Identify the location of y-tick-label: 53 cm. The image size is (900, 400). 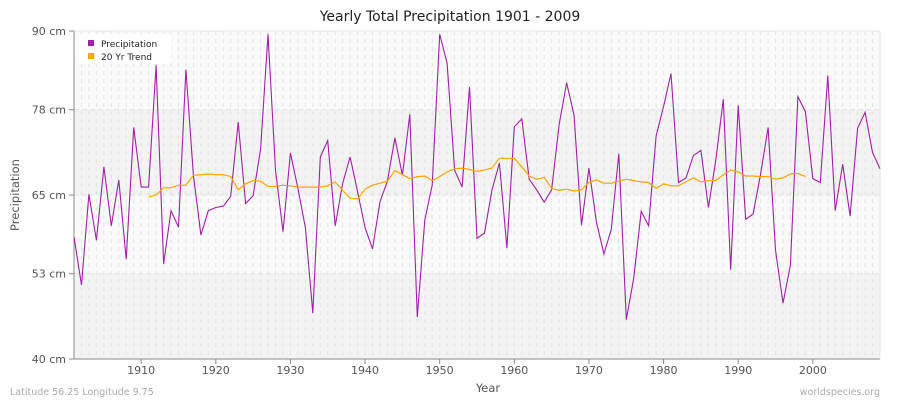
(49, 274).